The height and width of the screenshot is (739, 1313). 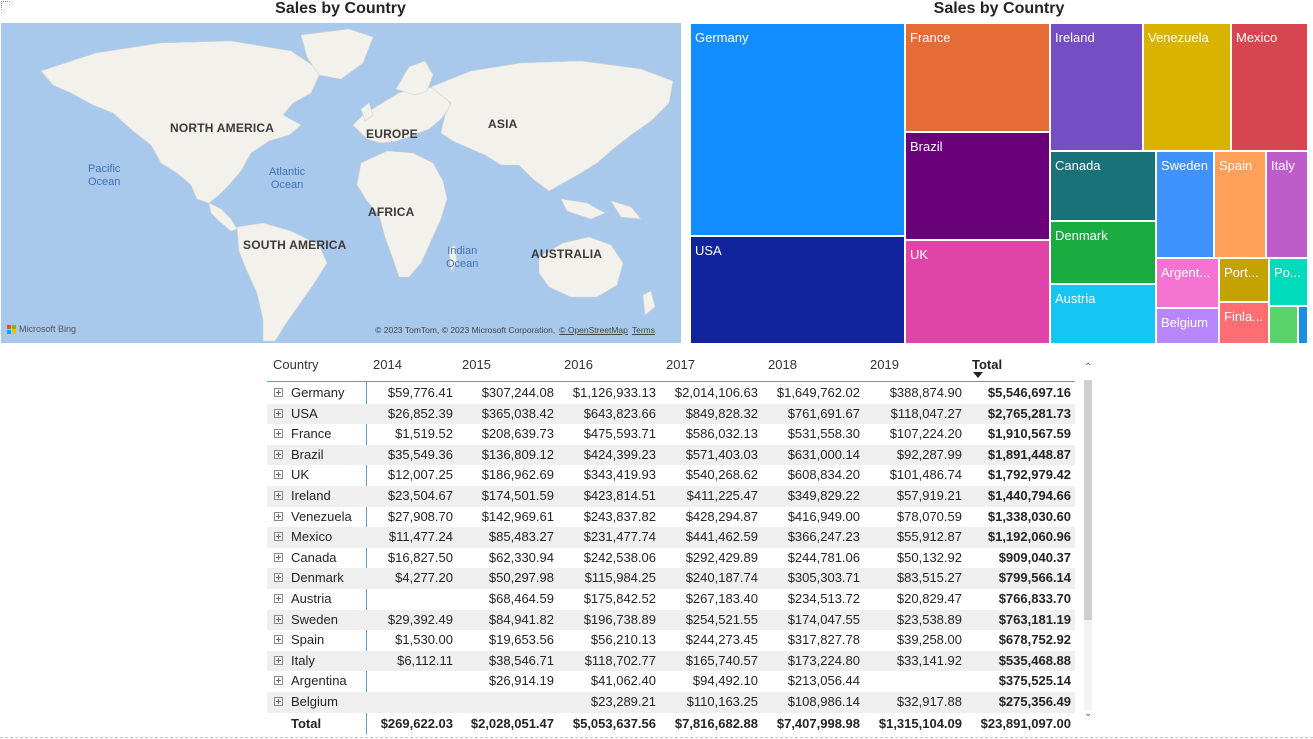 I want to click on treemap-tile-label: Venezuela, so click(x=1178, y=37).